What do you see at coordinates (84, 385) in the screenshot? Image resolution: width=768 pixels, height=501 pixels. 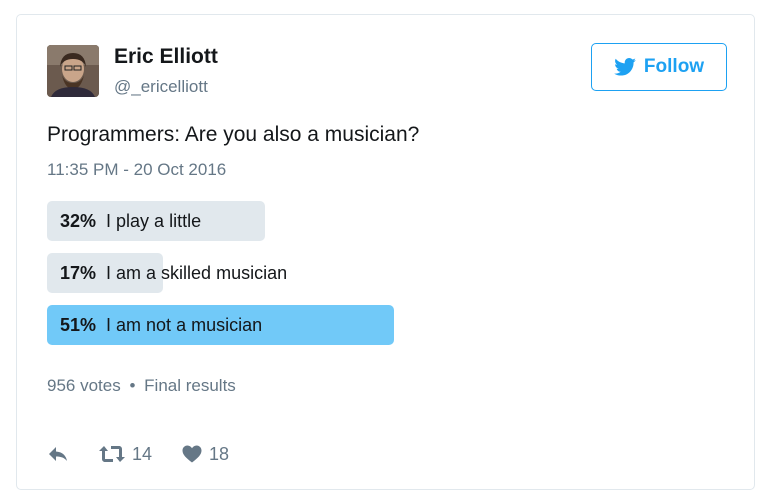 I see `poll-vote-count: 956 votes` at bounding box center [84, 385].